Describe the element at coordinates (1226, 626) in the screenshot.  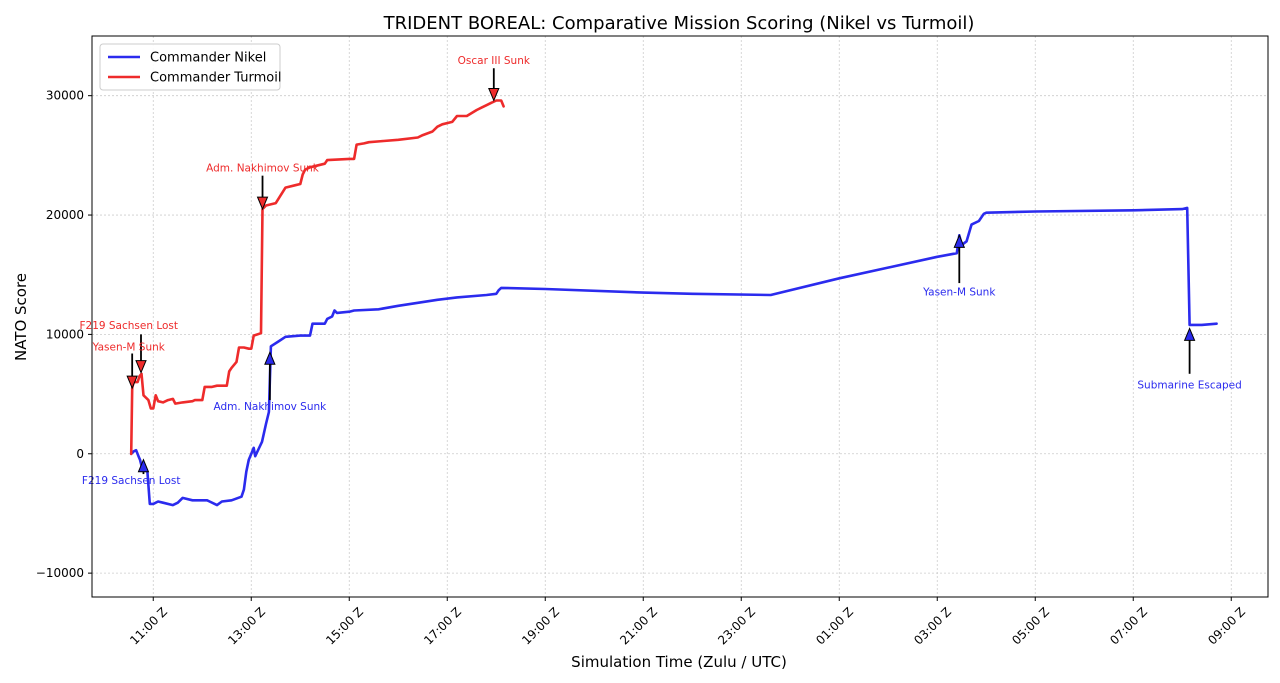
I see `x-tick-label: 09:00 Z` at that location.